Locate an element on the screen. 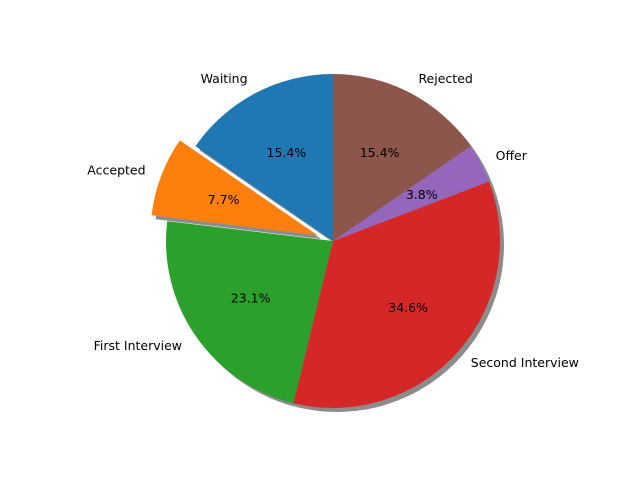 This screenshot has height=480, width=640. slice-label-second-interview: Second Interview is located at coordinates (525, 362).